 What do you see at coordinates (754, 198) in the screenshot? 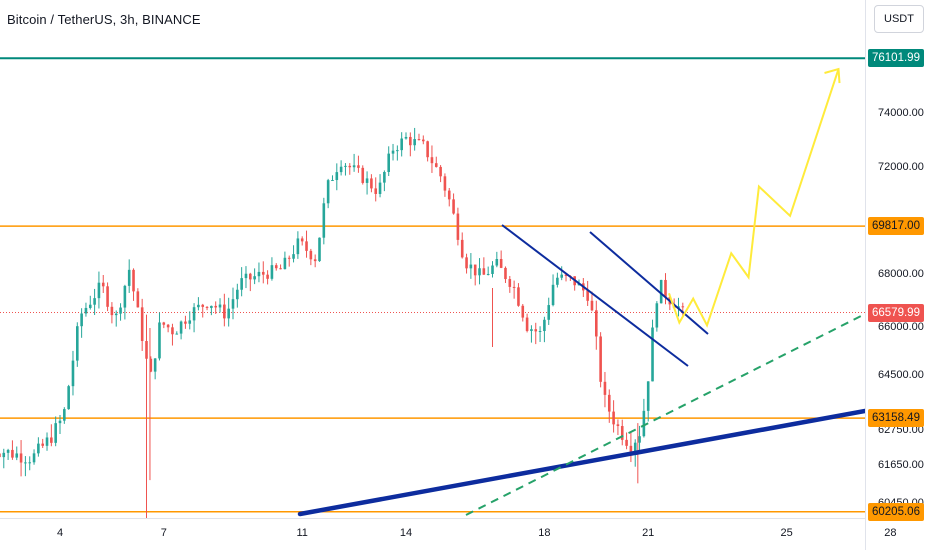
I see `projection-path` at bounding box center [754, 198].